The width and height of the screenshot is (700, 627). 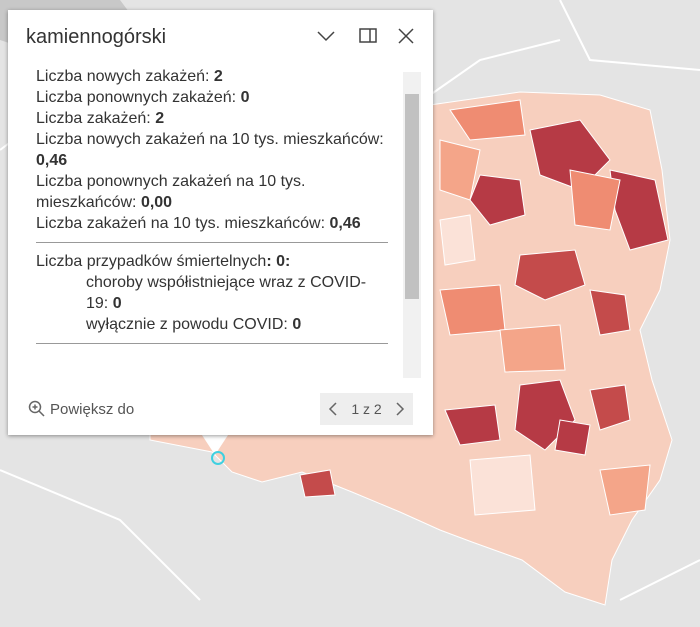 What do you see at coordinates (333, 409) in the screenshot?
I see `prev-button` at bounding box center [333, 409].